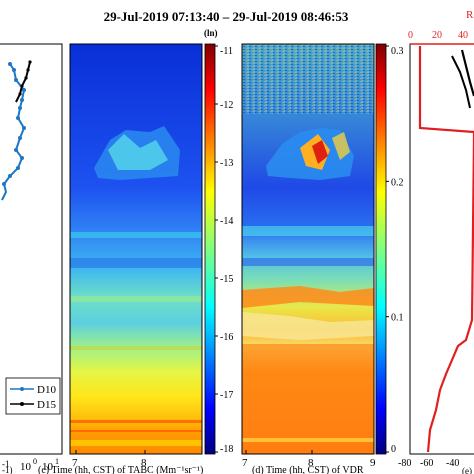  What do you see at coordinates (341, 146) in the screenshot?
I see `vdr-plume-edge` at bounding box center [341, 146].